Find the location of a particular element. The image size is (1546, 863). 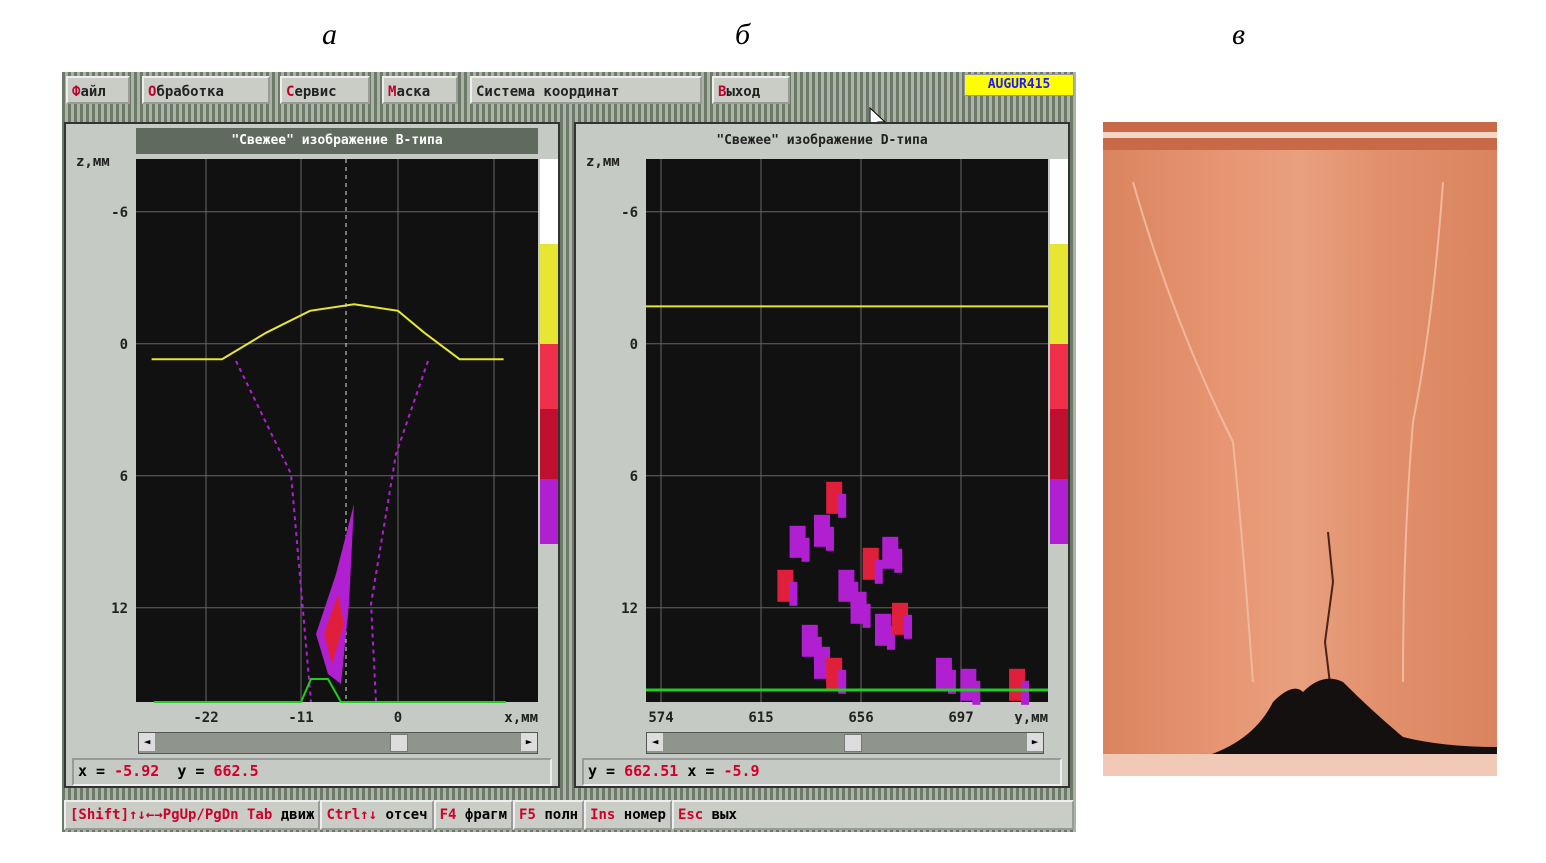

panel-title: "Свежее" изображение D-типа is located at coordinates (822, 140).